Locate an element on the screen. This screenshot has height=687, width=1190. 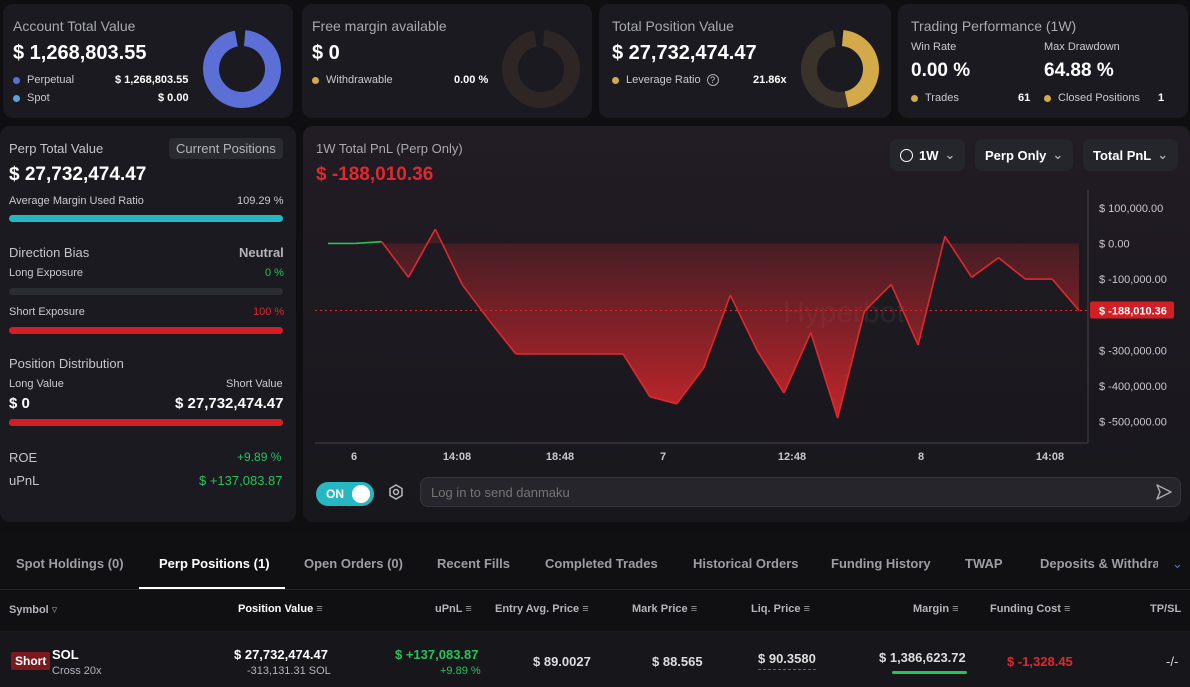
short-exposure-track is located at coordinates (146, 330).